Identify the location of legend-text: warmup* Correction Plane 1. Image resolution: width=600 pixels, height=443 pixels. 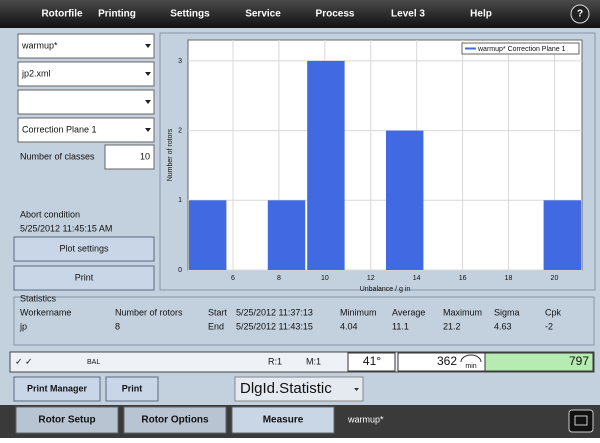
(521, 49).